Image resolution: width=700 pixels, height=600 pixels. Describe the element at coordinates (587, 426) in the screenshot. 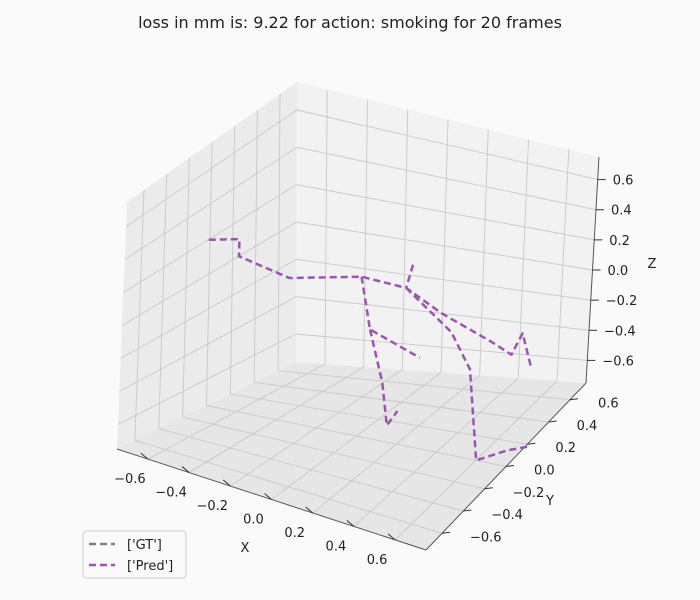

I see `y-tick-label: 0.4` at that location.